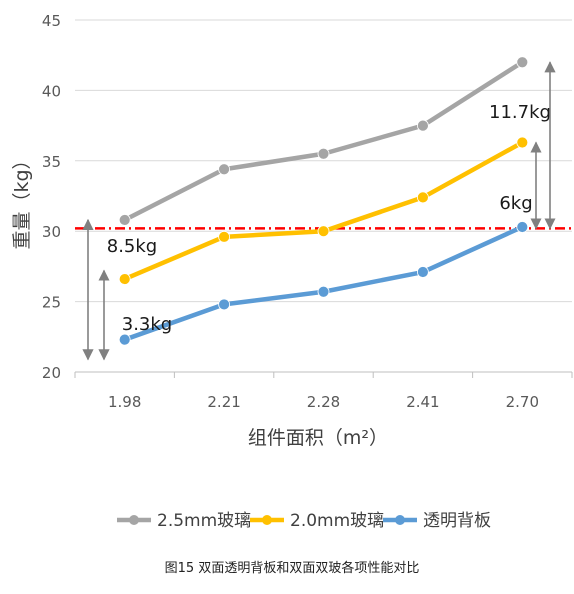 This screenshot has height=594, width=574. What do you see at coordinates (457, 521) in the screenshot?
I see `legend-label: 透明背板` at bounding box center [457, 521].